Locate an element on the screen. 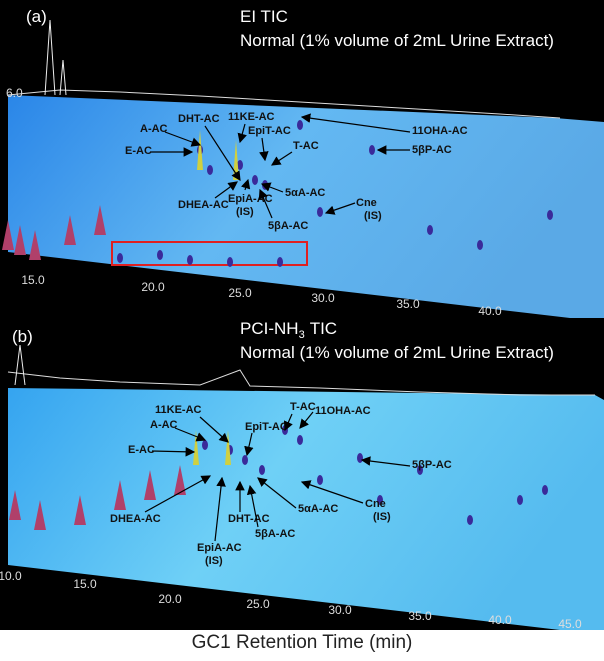 This screenshot has height=661, width=604. panel-label: (a) is located at coordinates (36, 16).